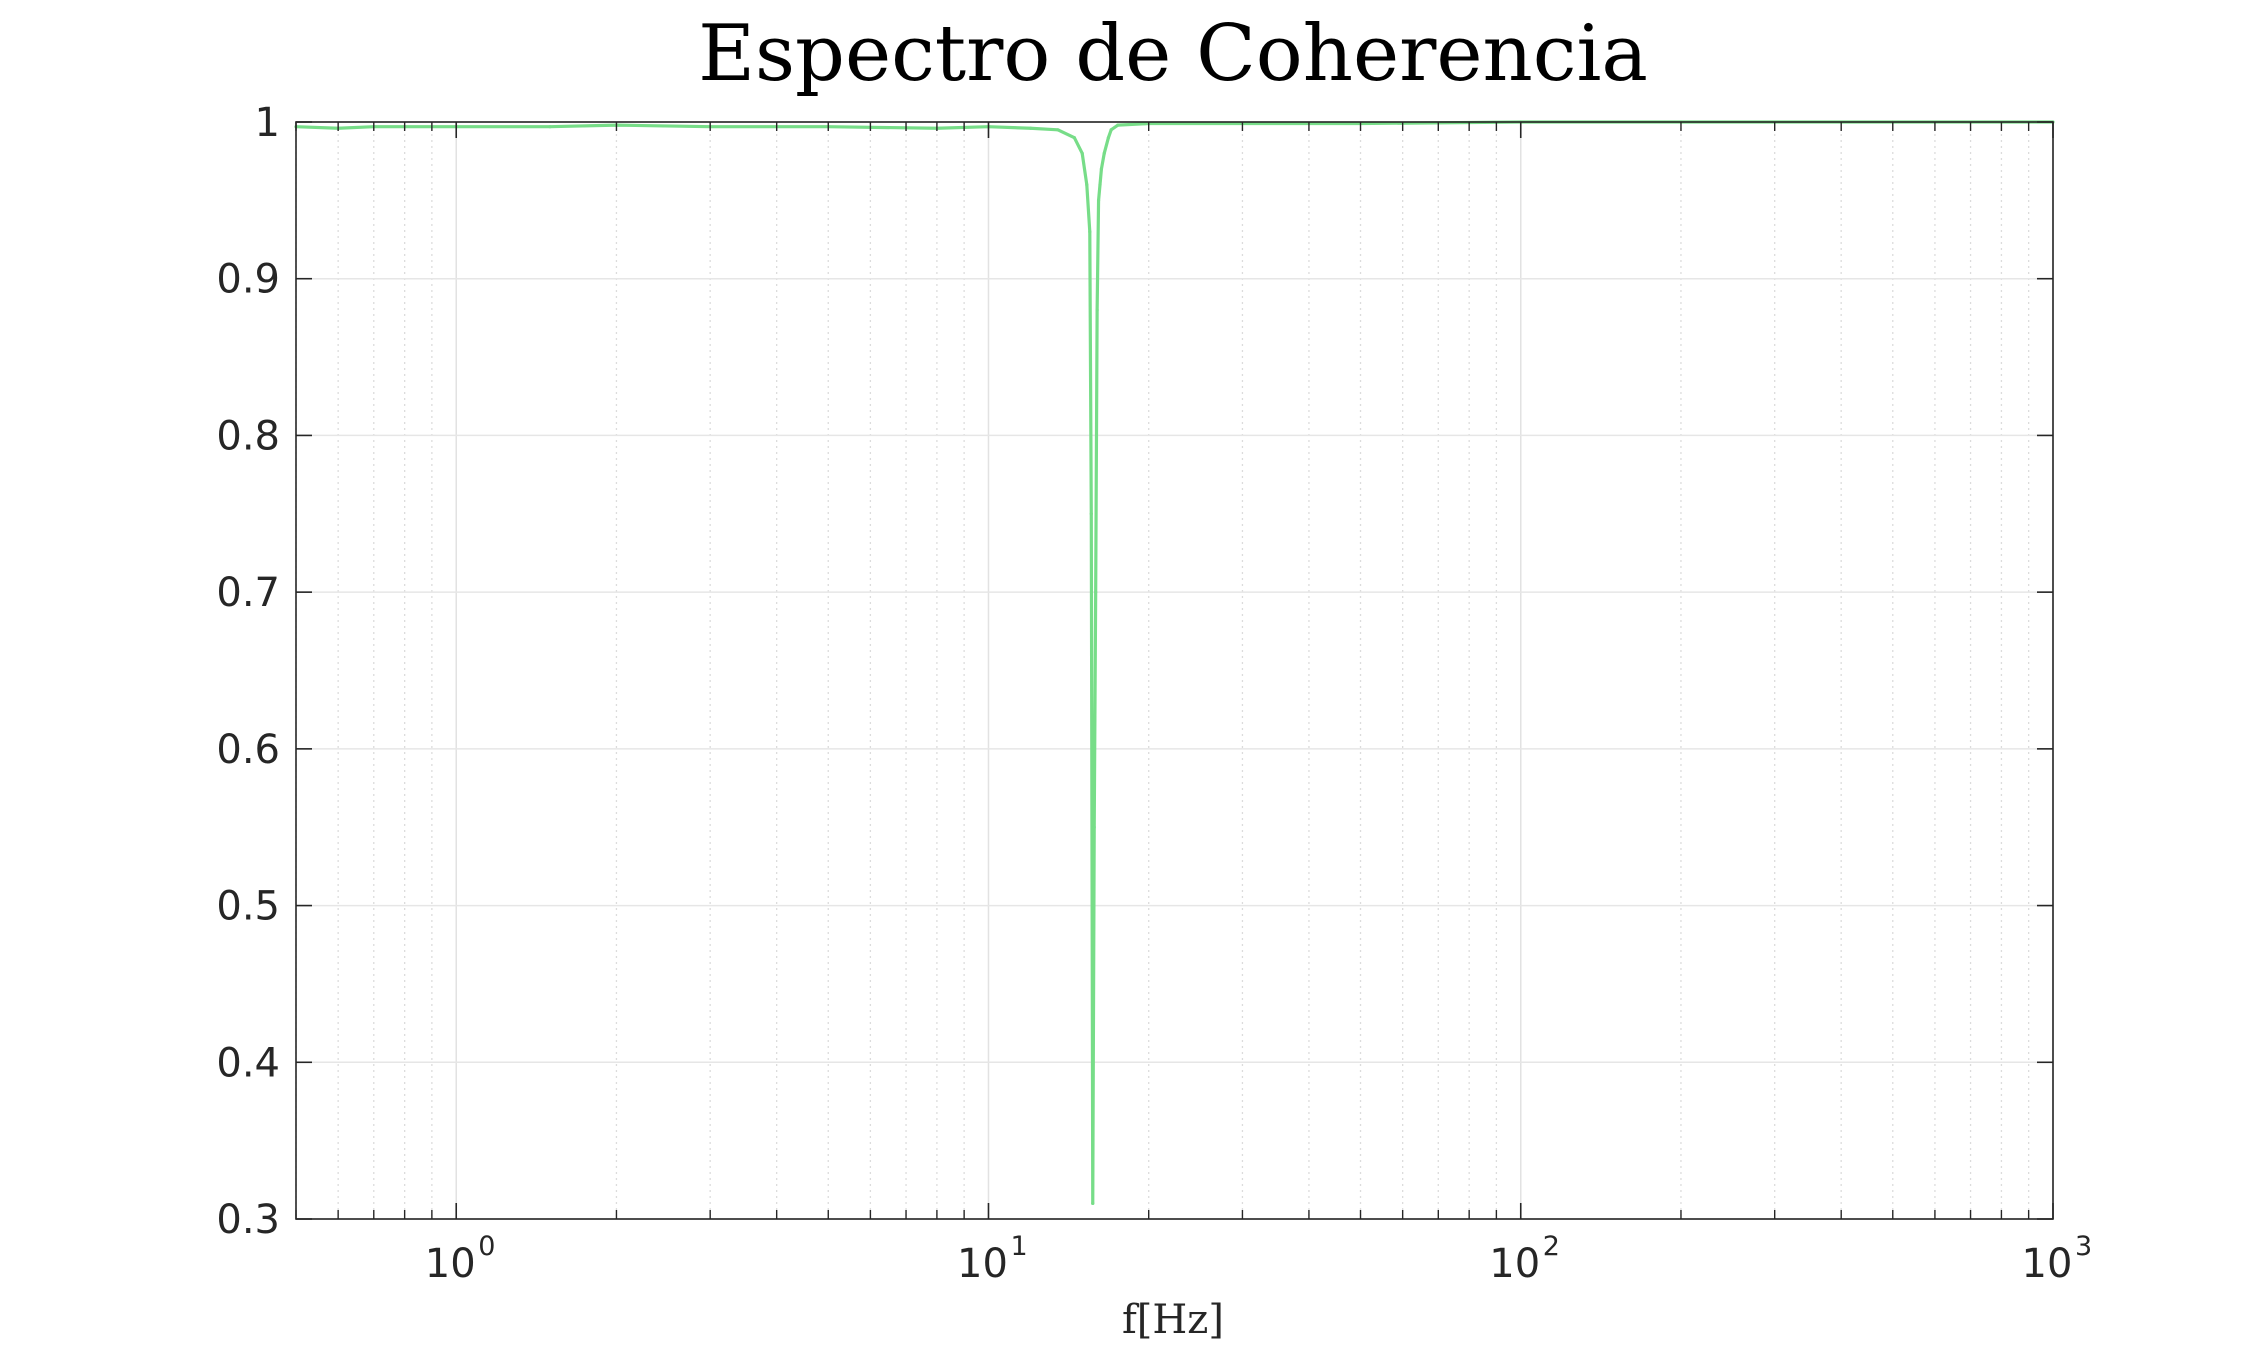 The image size is (2259, 1364). Describe the element at coordinates (248, 436) in the screenshot. I see `y-tick-label: 0.8` at that location.